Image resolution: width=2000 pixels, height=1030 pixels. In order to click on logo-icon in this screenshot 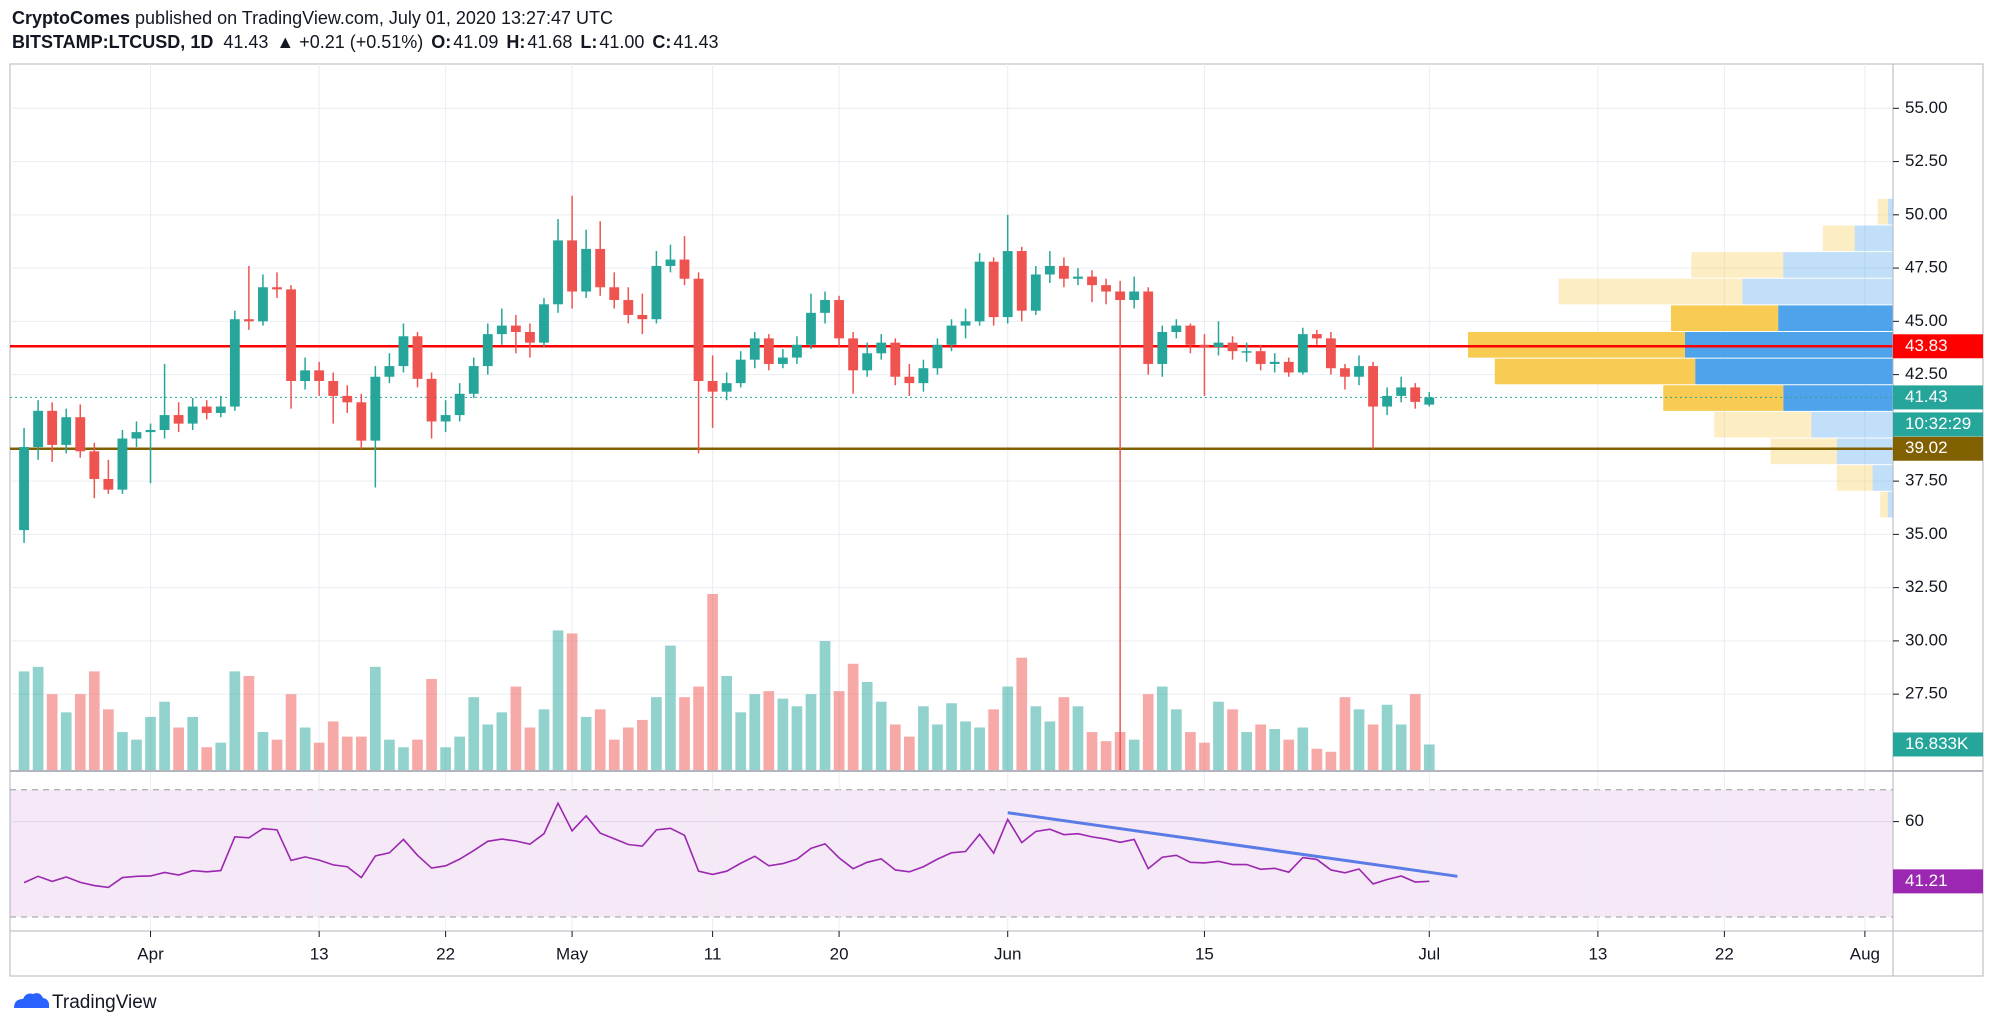, I will do `click(32, 1000)`.